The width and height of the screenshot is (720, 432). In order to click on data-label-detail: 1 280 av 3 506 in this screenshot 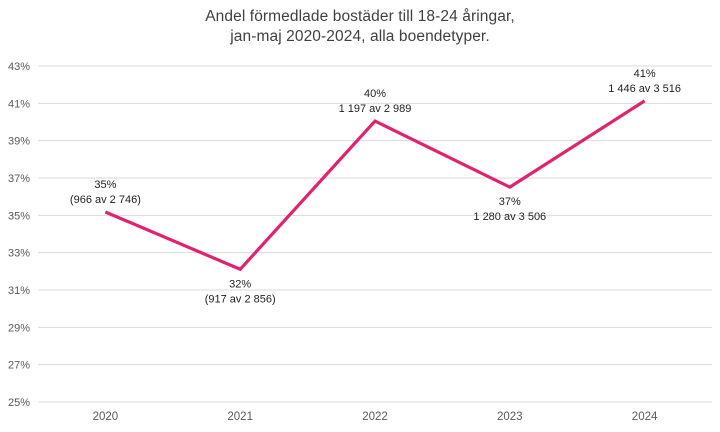, I will do `click(509, 217)`.